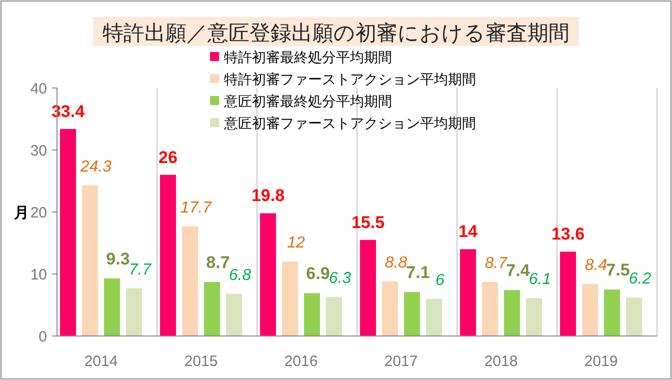 This screenshot has height=380, width=672. I want to click on data-label: 6.2, so click(640, 279).